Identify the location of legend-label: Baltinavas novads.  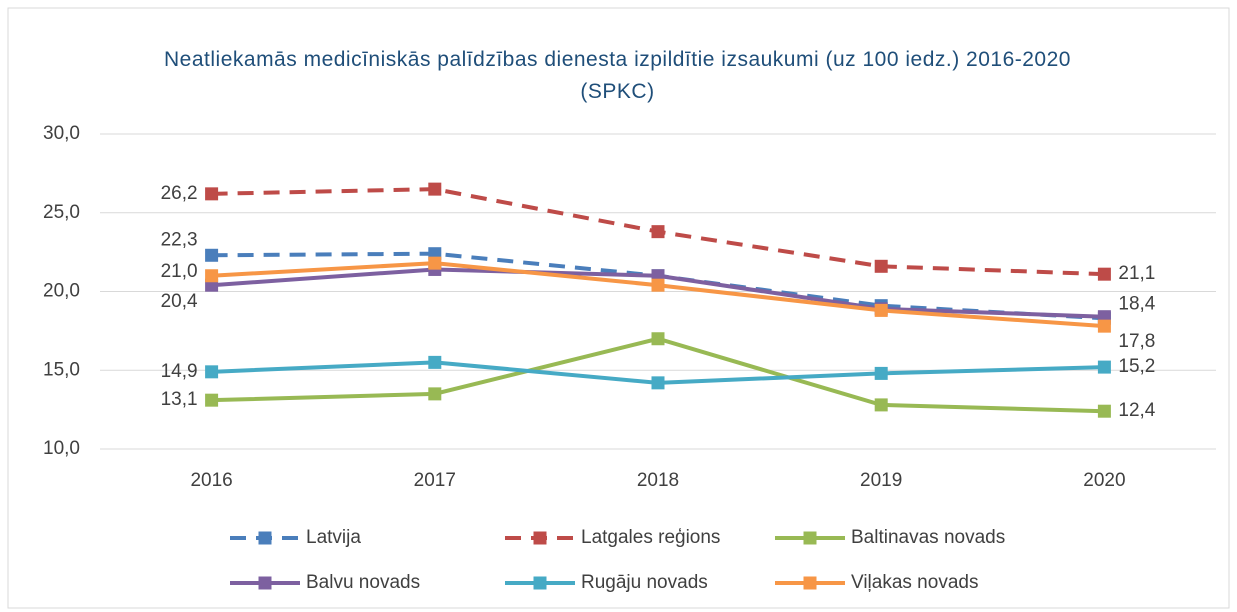
(928, 537).